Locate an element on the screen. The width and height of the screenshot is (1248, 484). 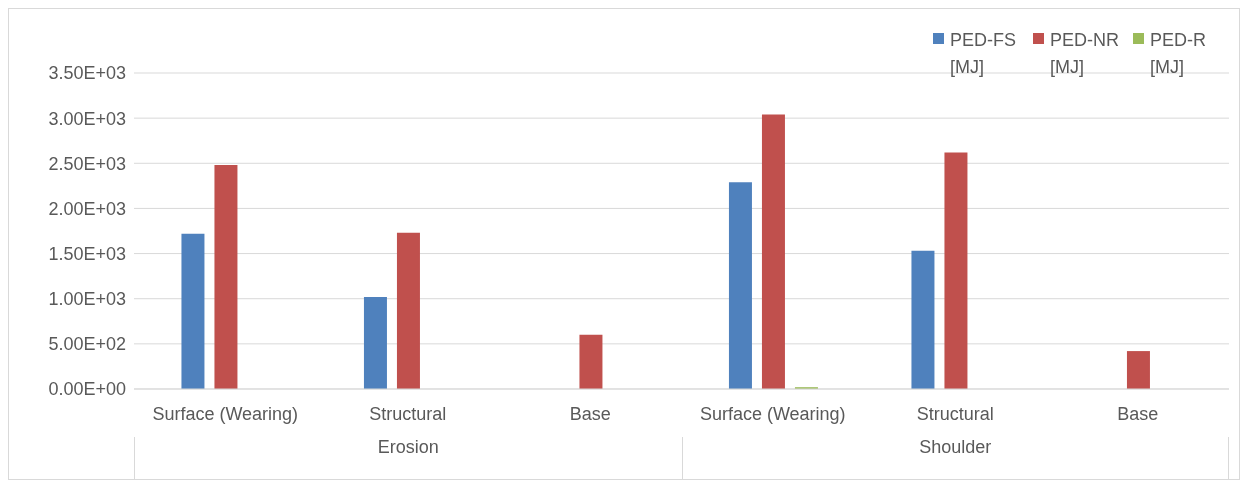
y-tick-label: 2.50E+03 is located at coordinates (87, 163).